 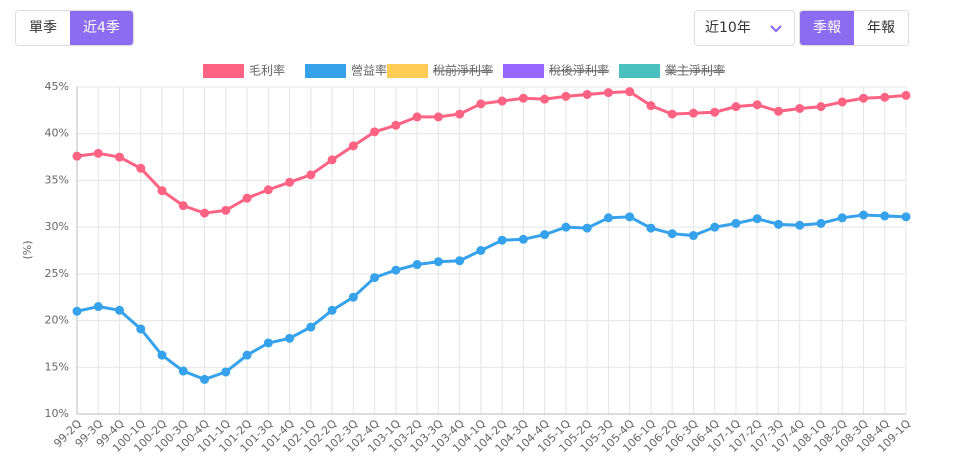 I want to click on period-button: 單季, so click(x=43, y=28).